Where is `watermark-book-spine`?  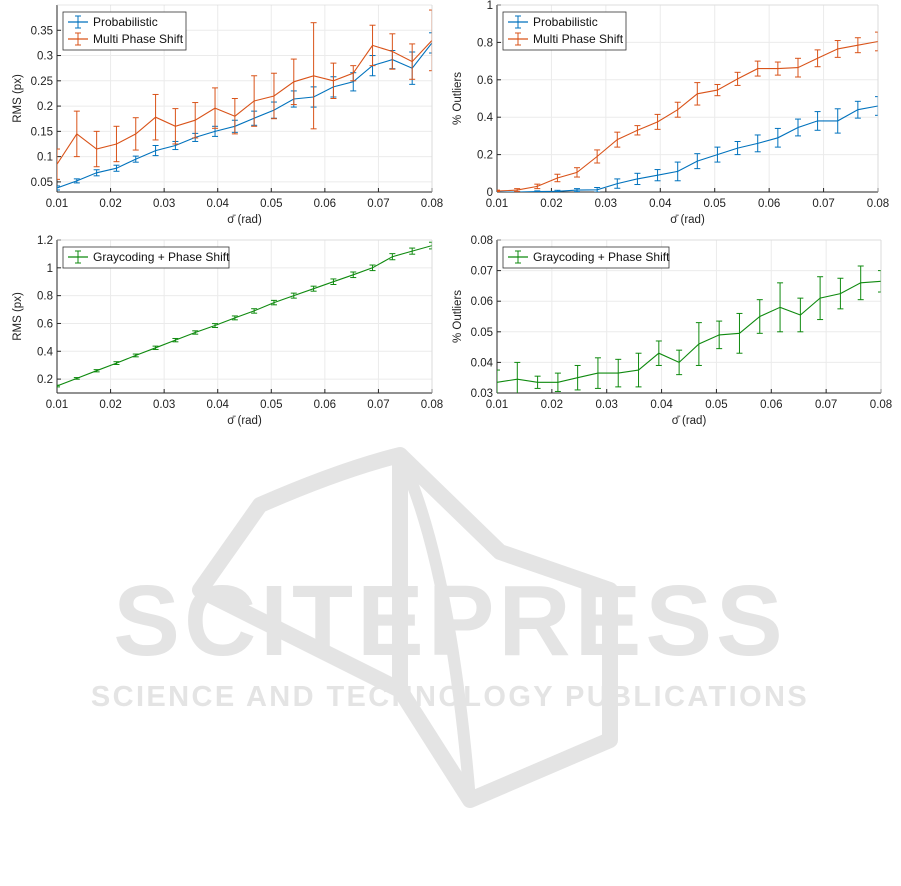
watermark-book-spine is located at coordinates (435, 626).